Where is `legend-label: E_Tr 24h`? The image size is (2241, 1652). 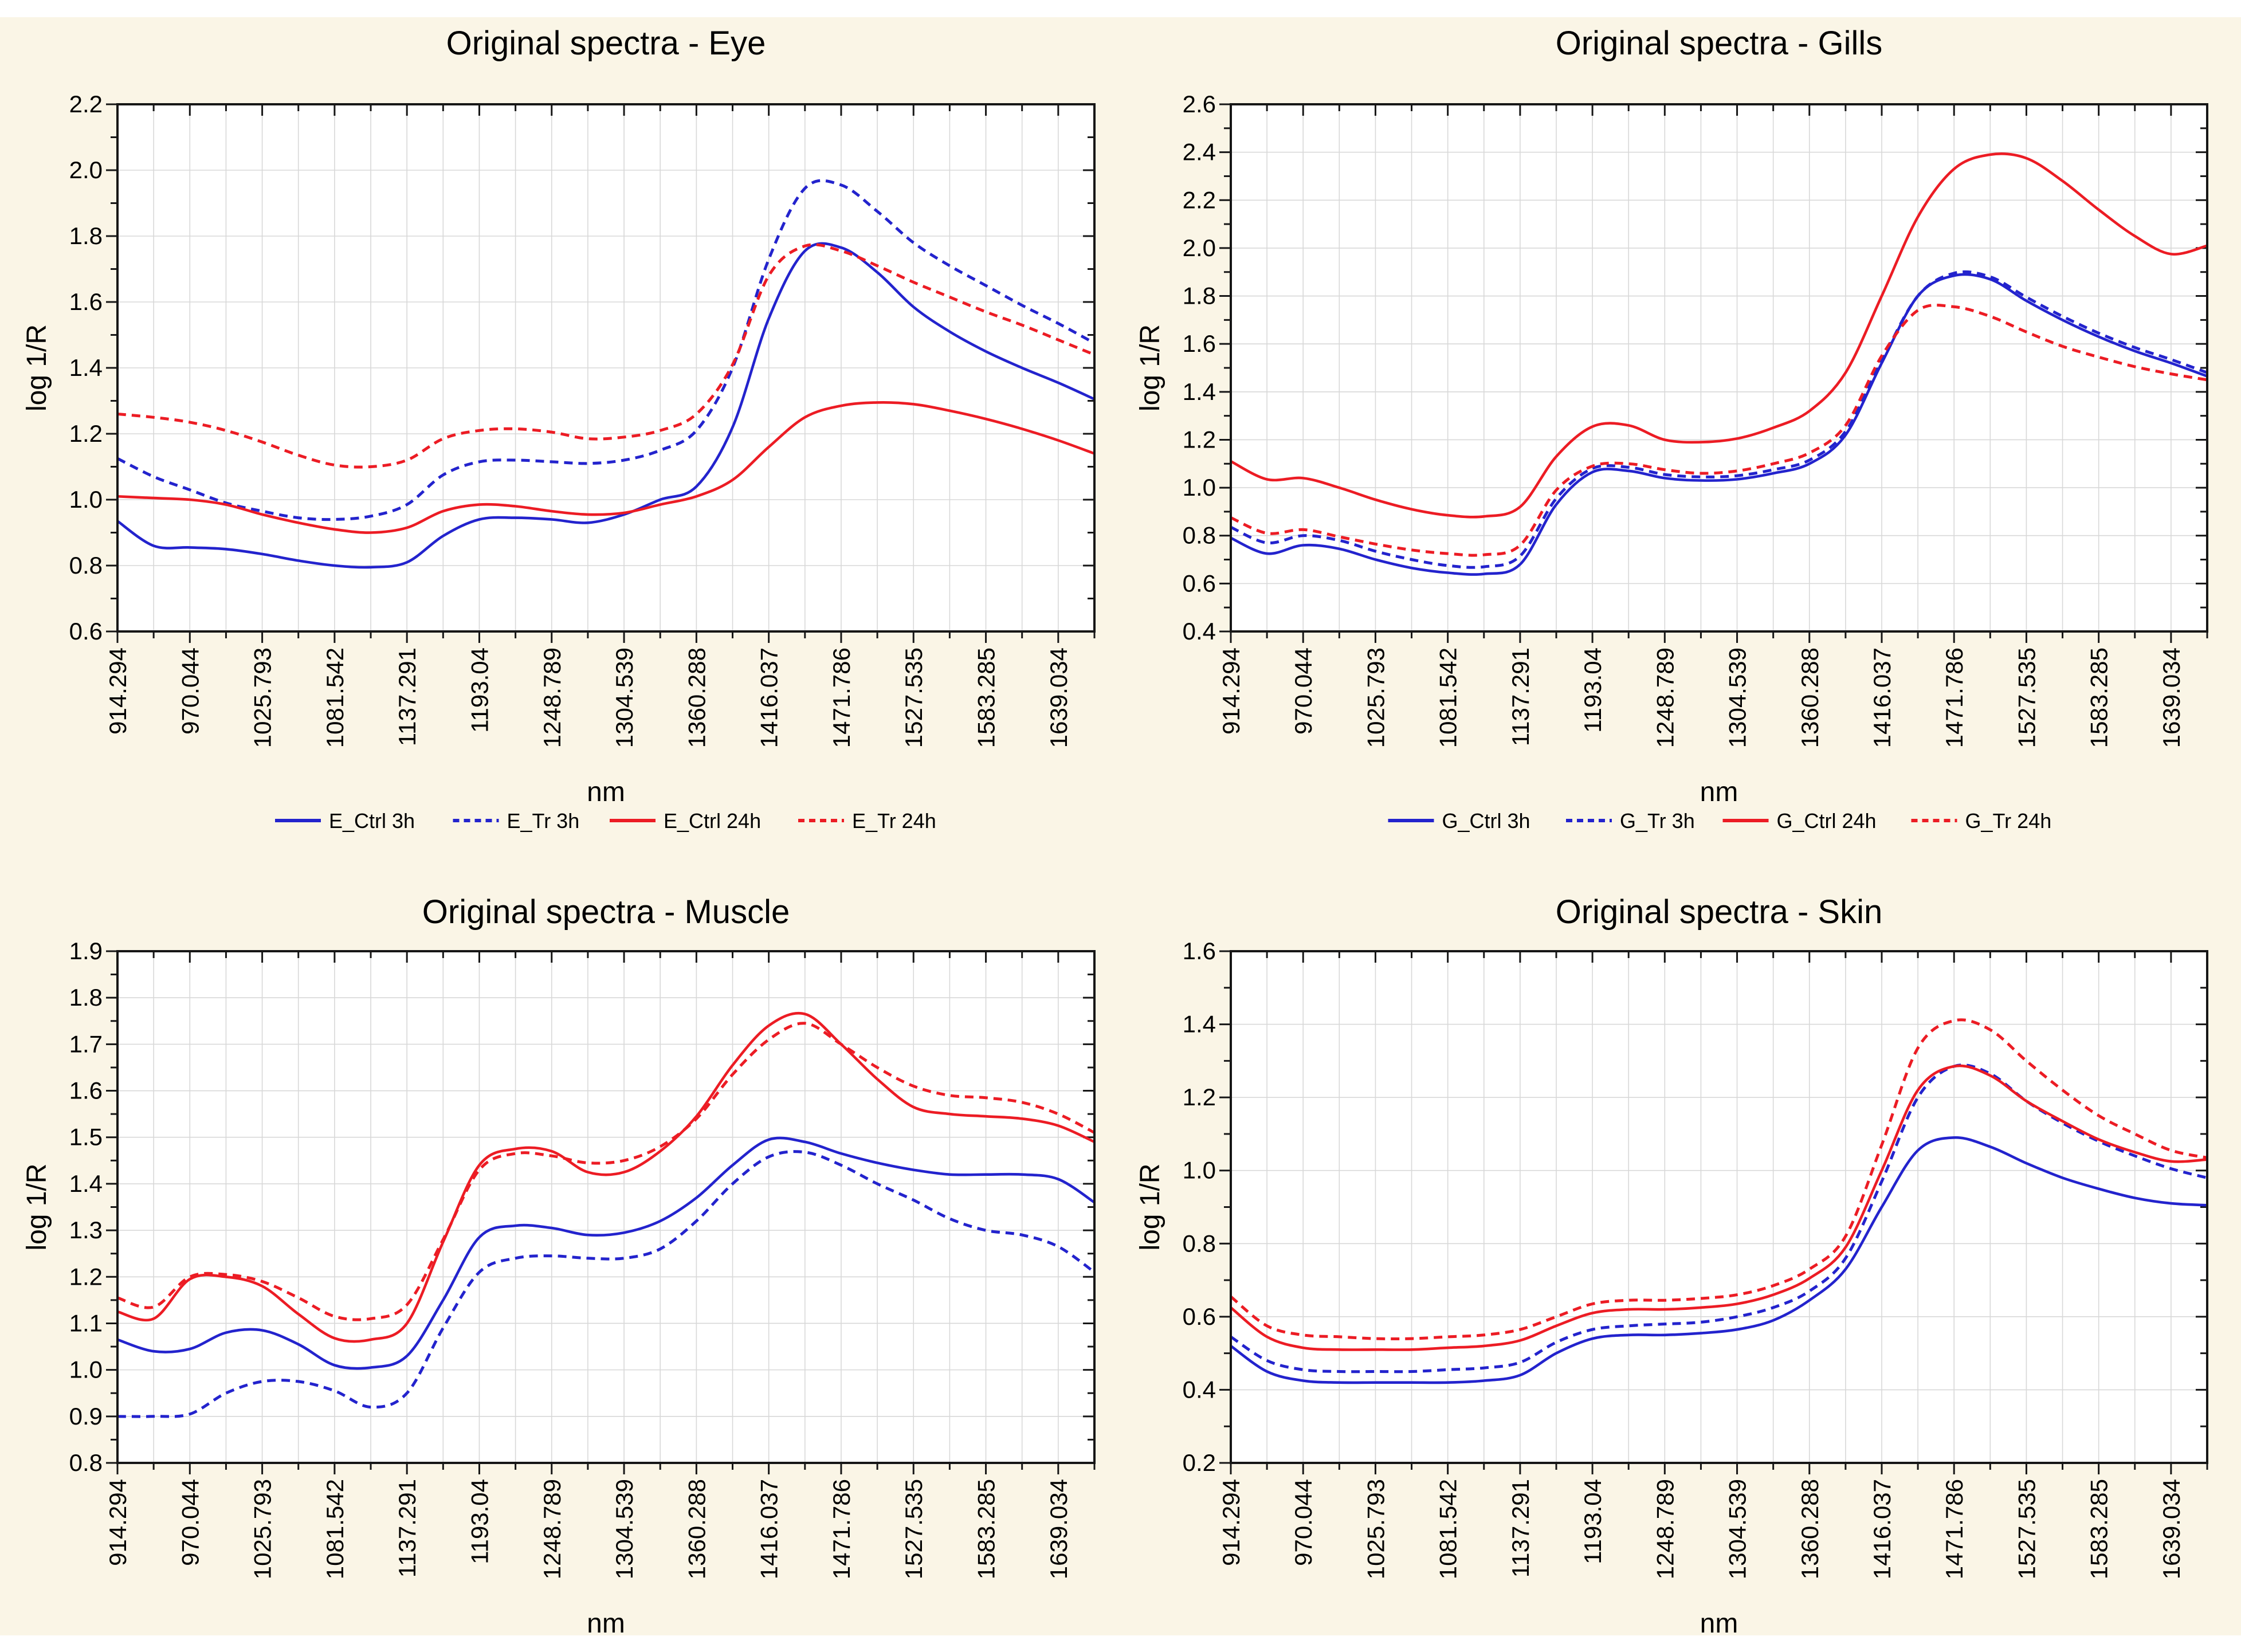 legend-label: E_Tr 24h is located at coordinates (894, 821).